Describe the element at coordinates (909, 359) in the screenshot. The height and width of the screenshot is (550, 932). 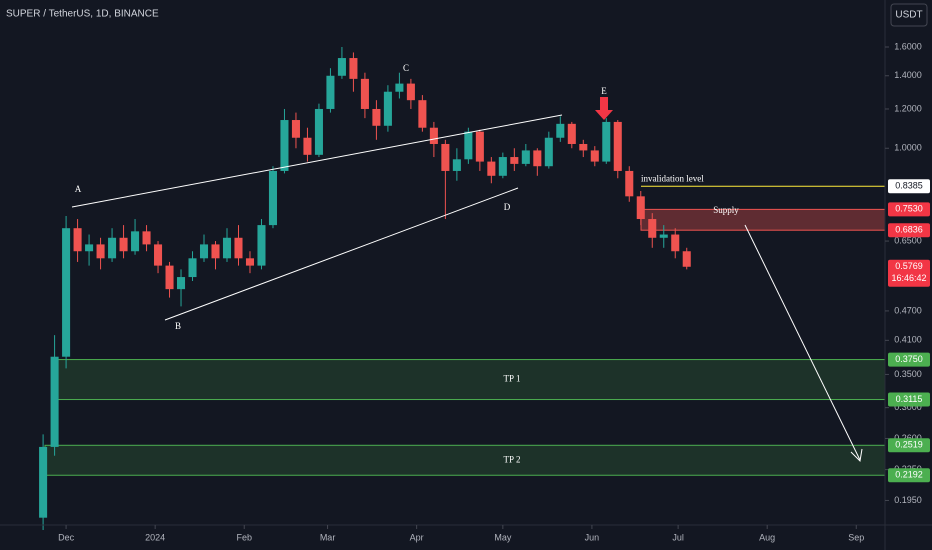
I see `zone-tag-label: 0.3750` at that location.